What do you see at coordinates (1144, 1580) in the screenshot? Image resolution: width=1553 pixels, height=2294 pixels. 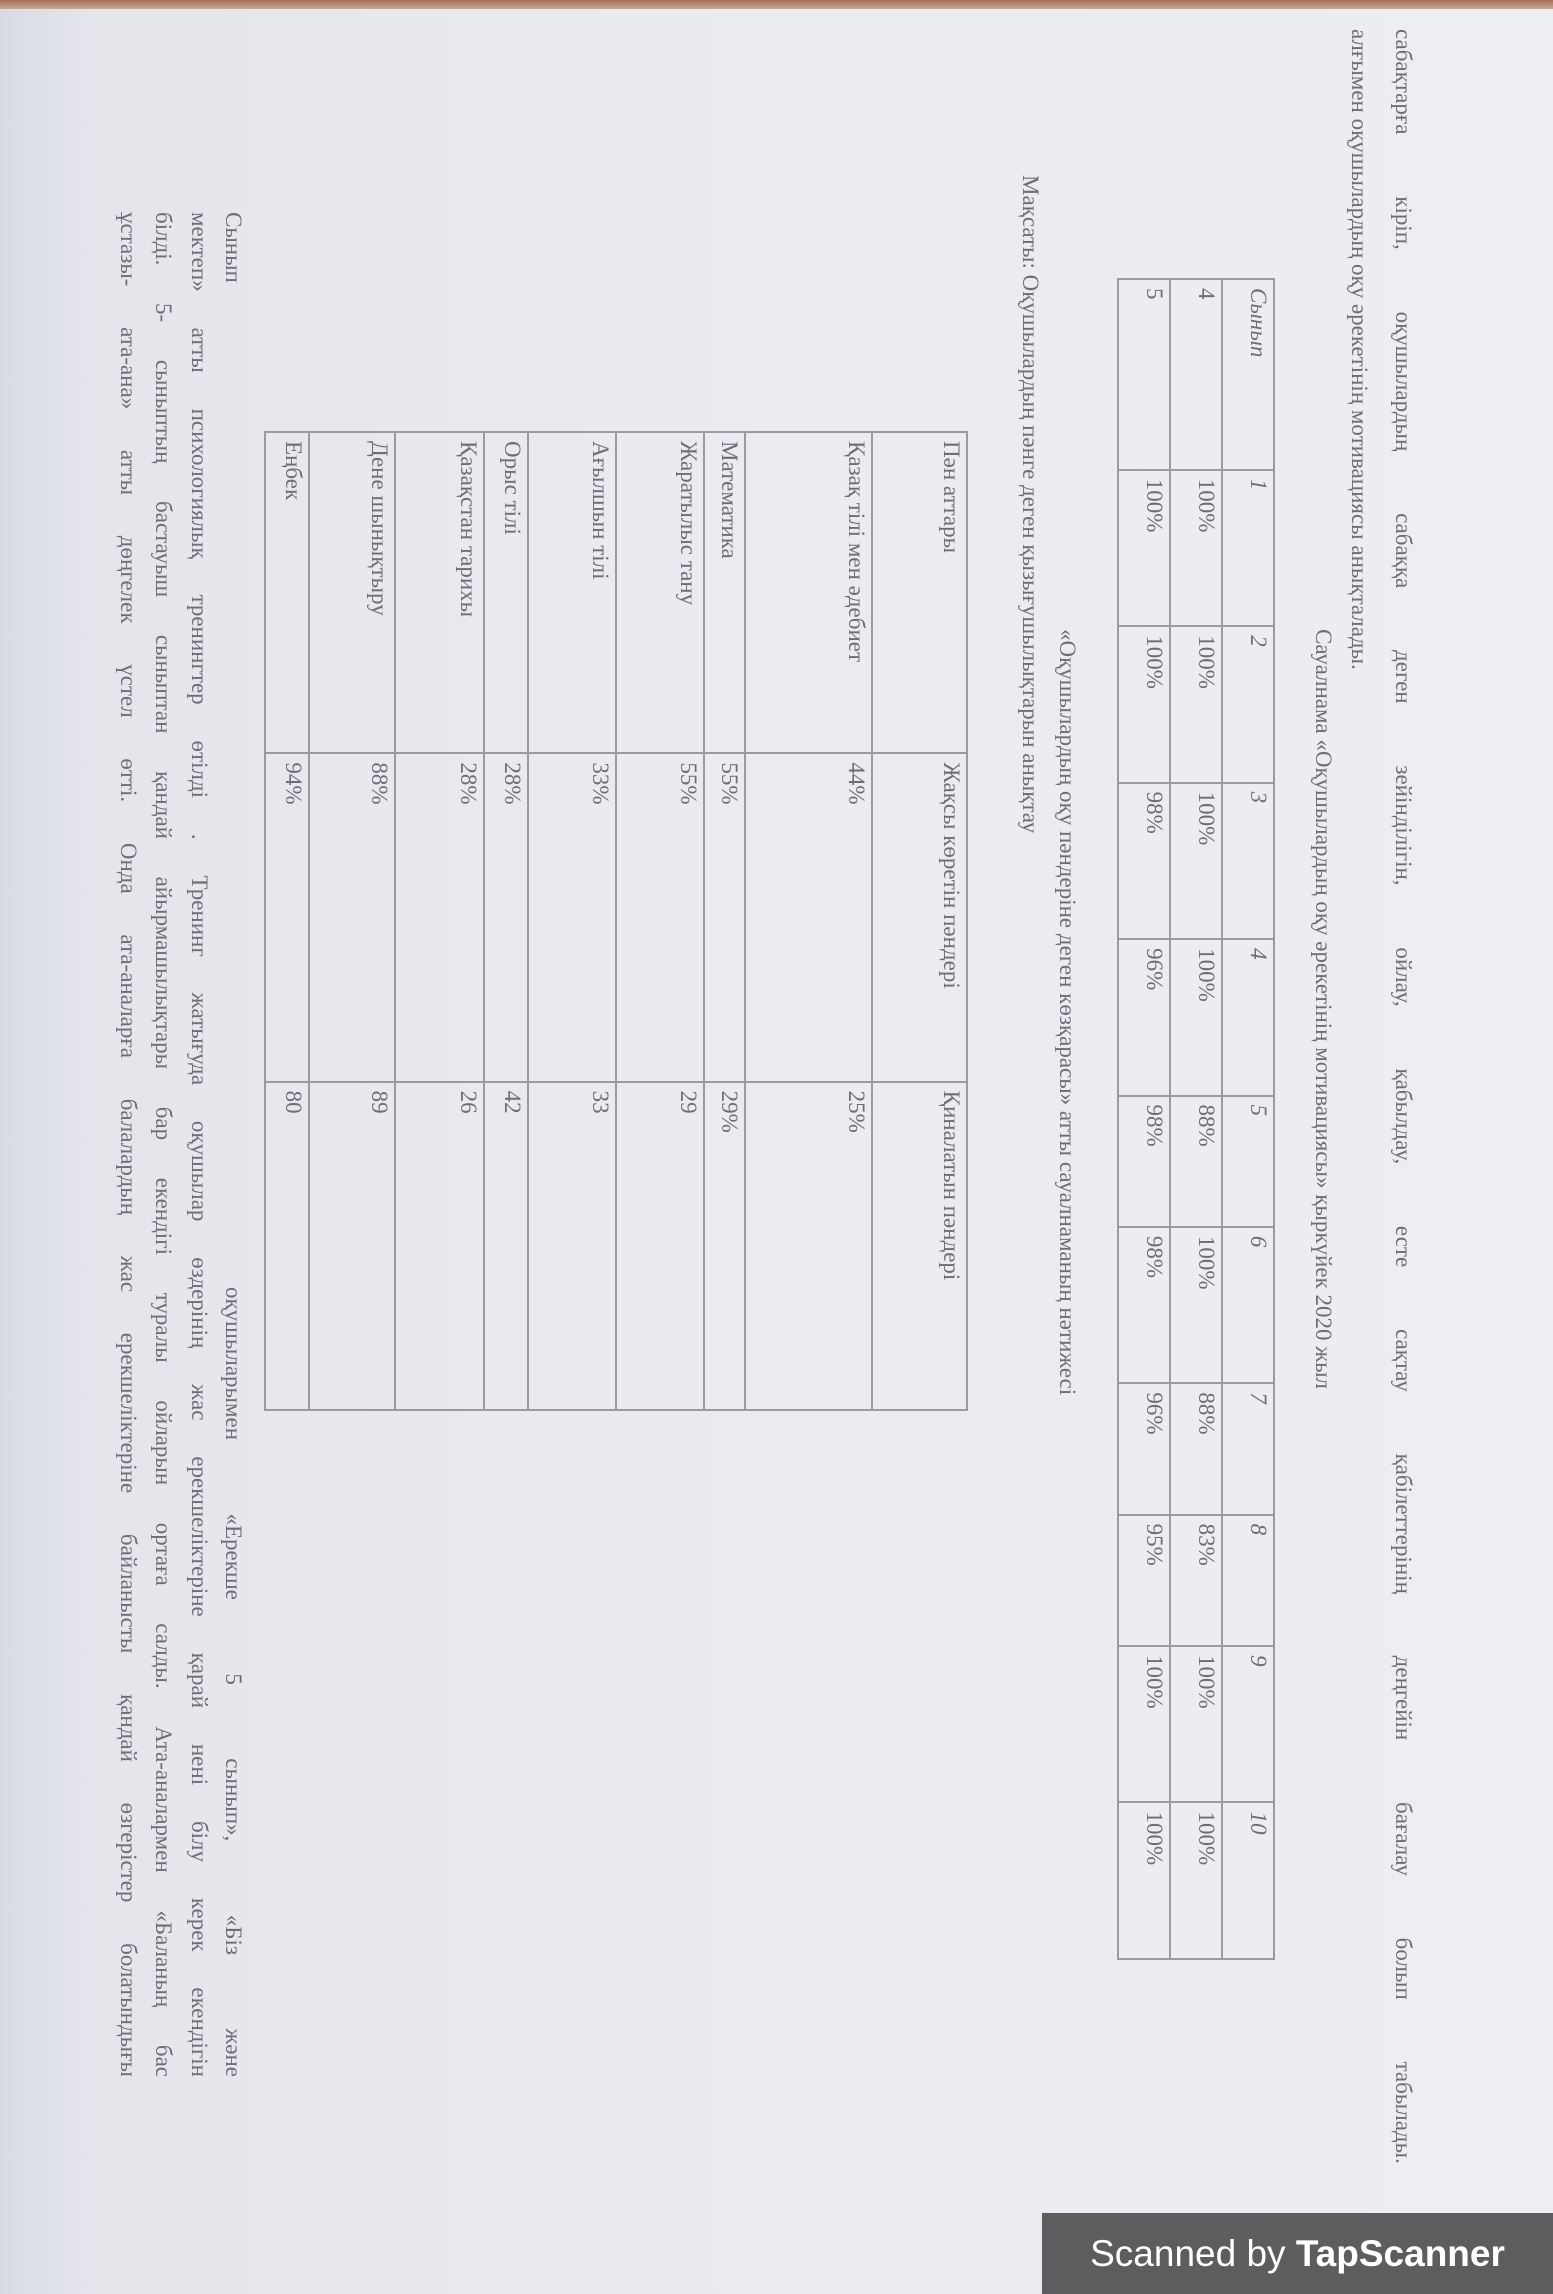 I see `table-cell: 95%` at bounding box center [1144, 1580].